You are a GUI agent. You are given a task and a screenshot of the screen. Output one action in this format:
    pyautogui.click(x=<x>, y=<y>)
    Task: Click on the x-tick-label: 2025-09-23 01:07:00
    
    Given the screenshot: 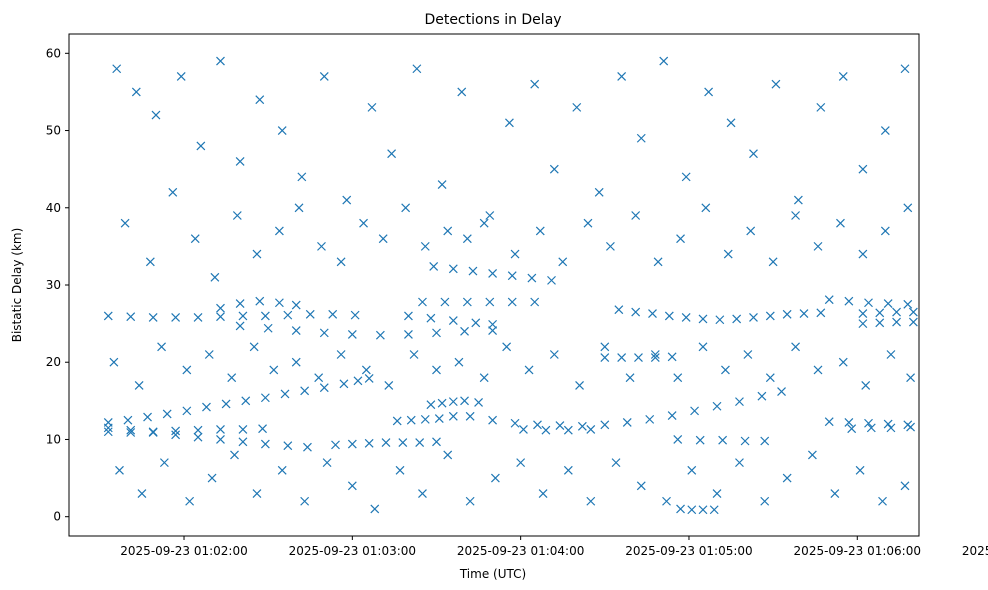 What is the action you would take?
    pyautogui.click(x=975, y=551)
    